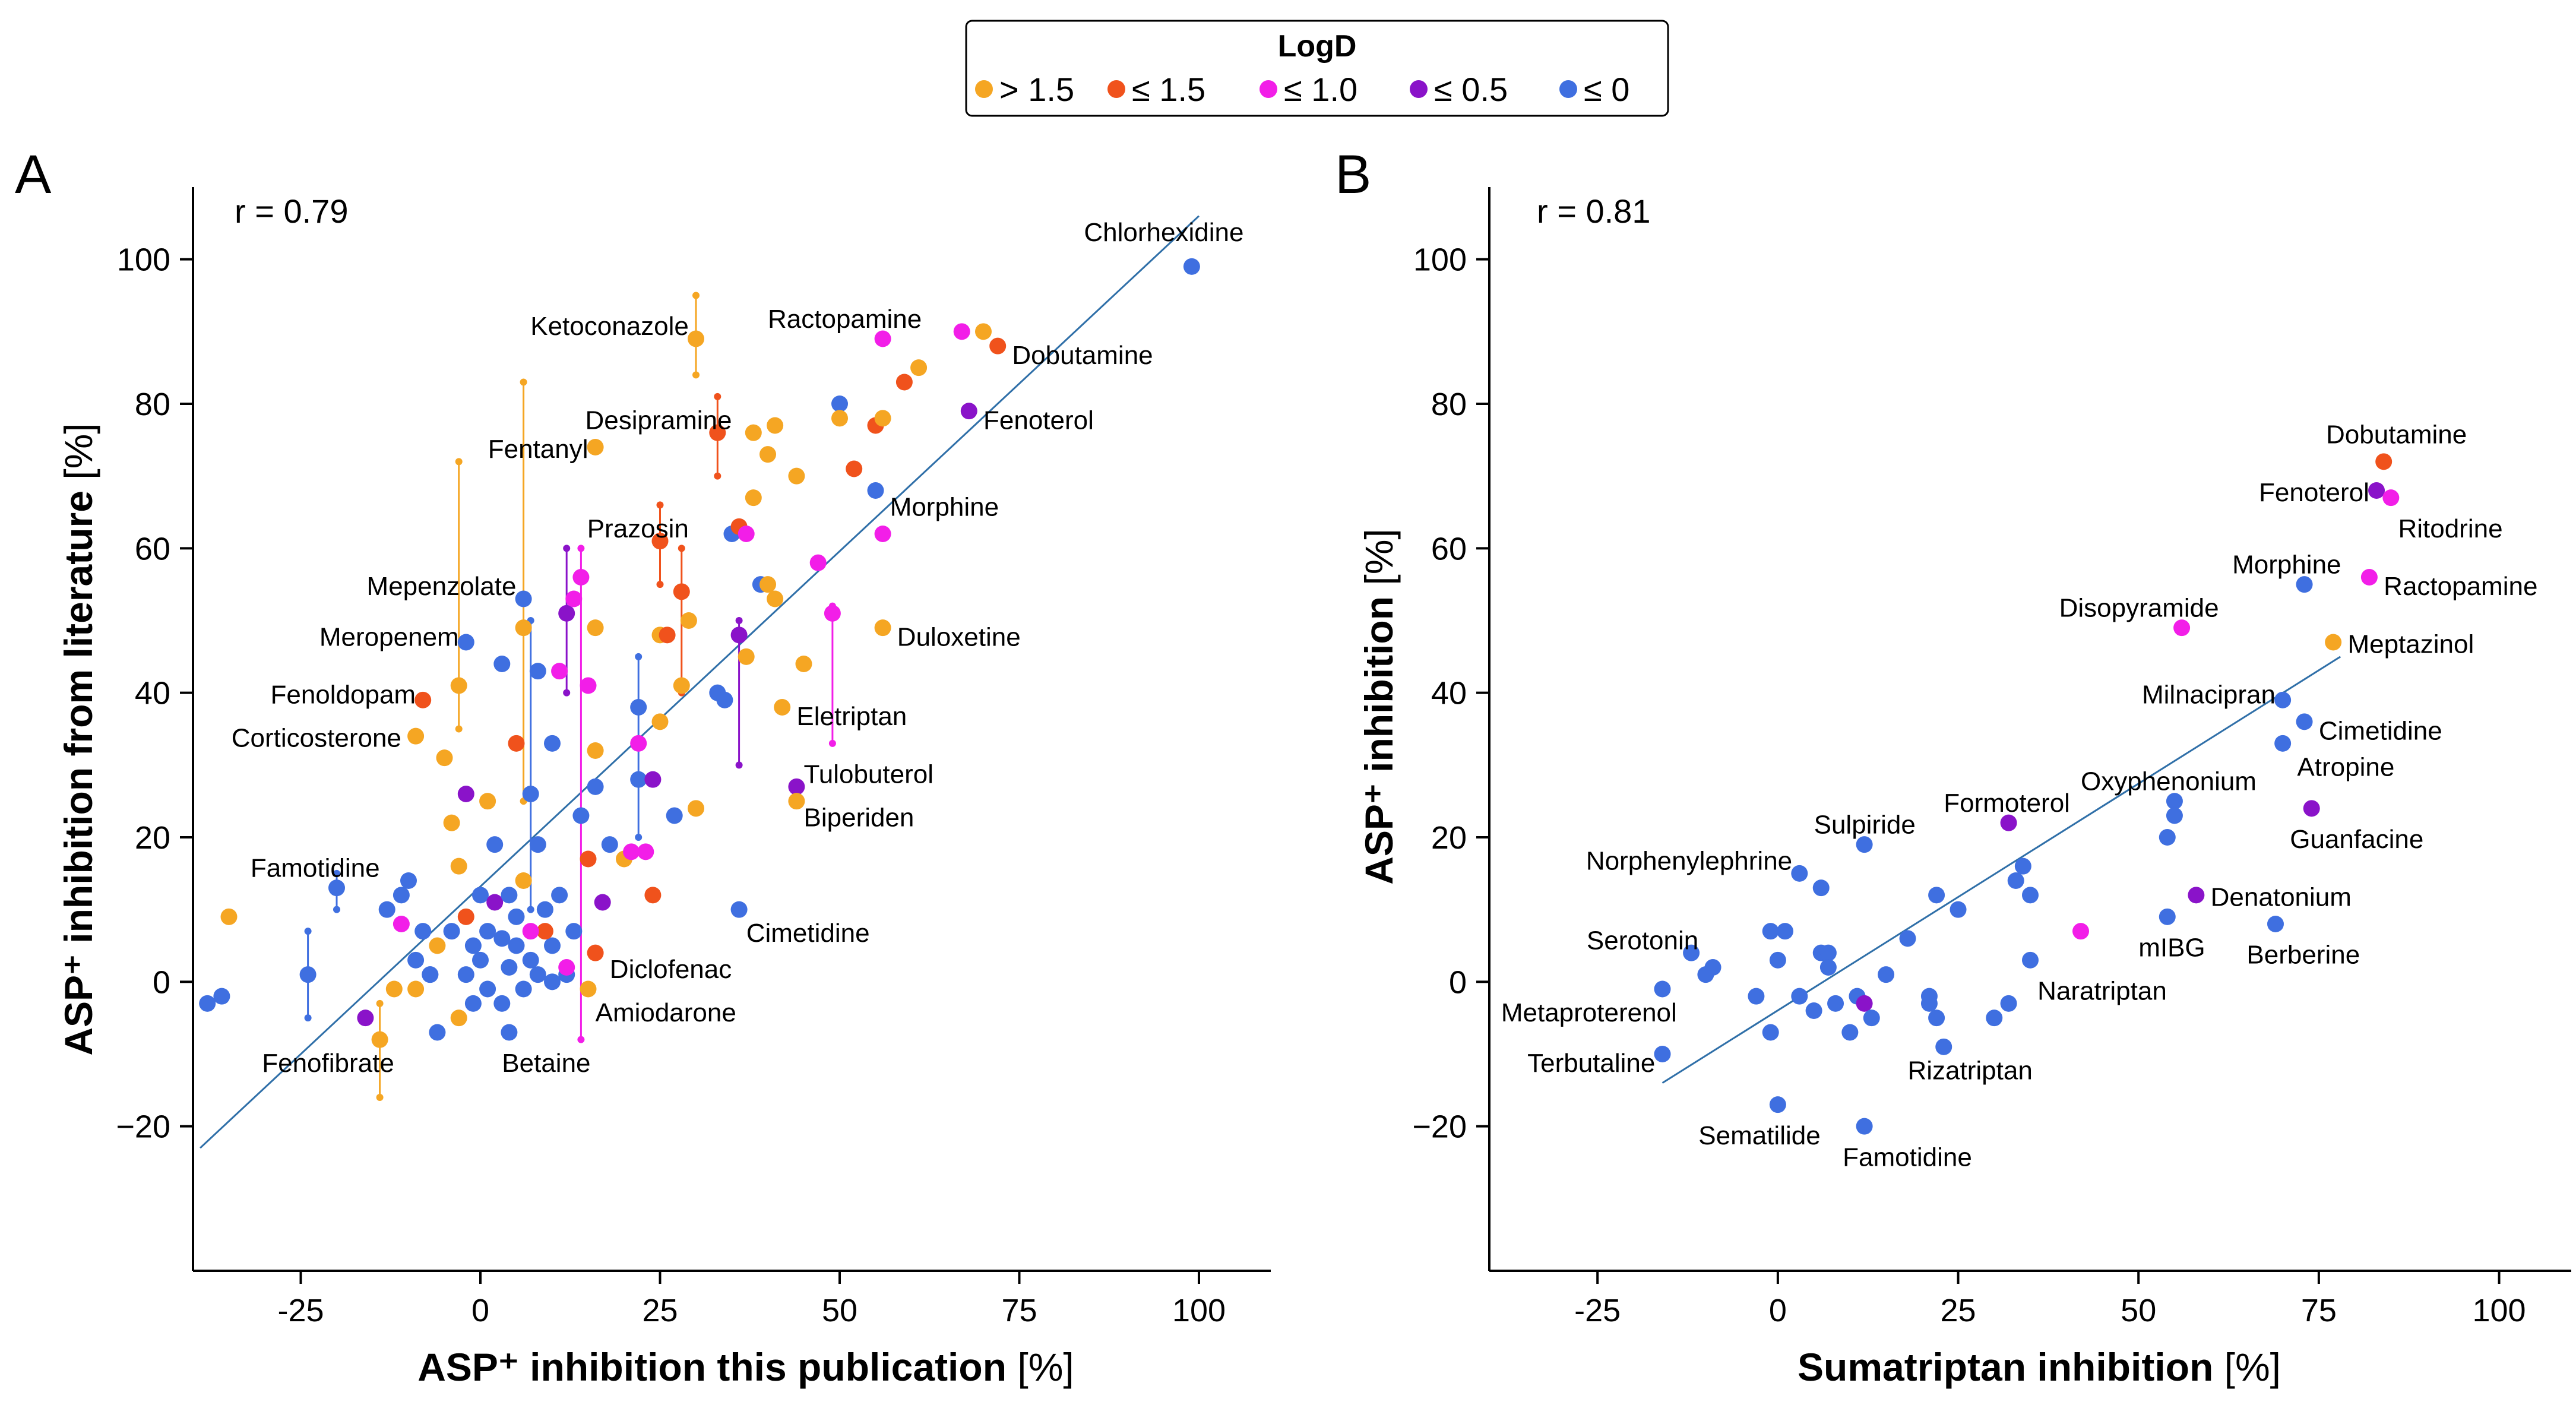 This screenshot has width=2576, height=1405. Describe the element at coordinates (161, 982) in the screenshot. I see `y-tick-label: 0` at that location.